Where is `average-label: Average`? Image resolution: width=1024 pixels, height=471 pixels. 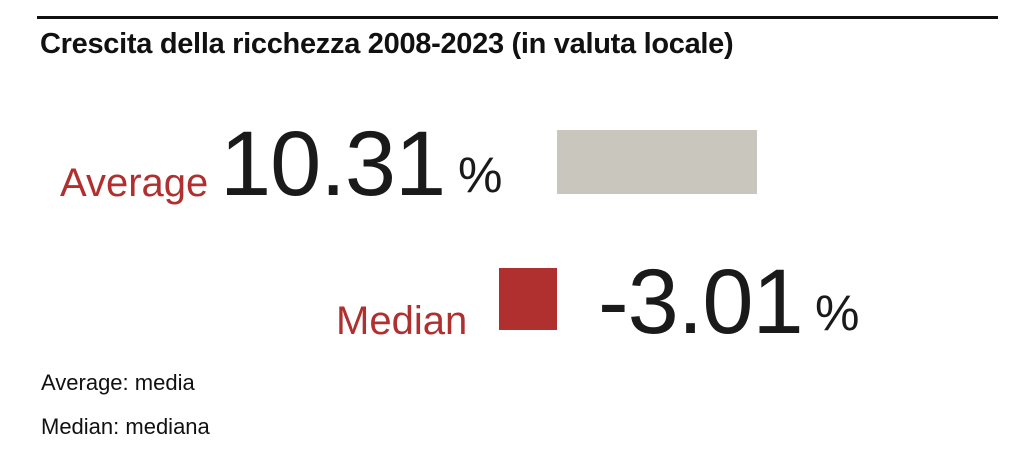
average-label: Average is located at coordinates (134, 183).